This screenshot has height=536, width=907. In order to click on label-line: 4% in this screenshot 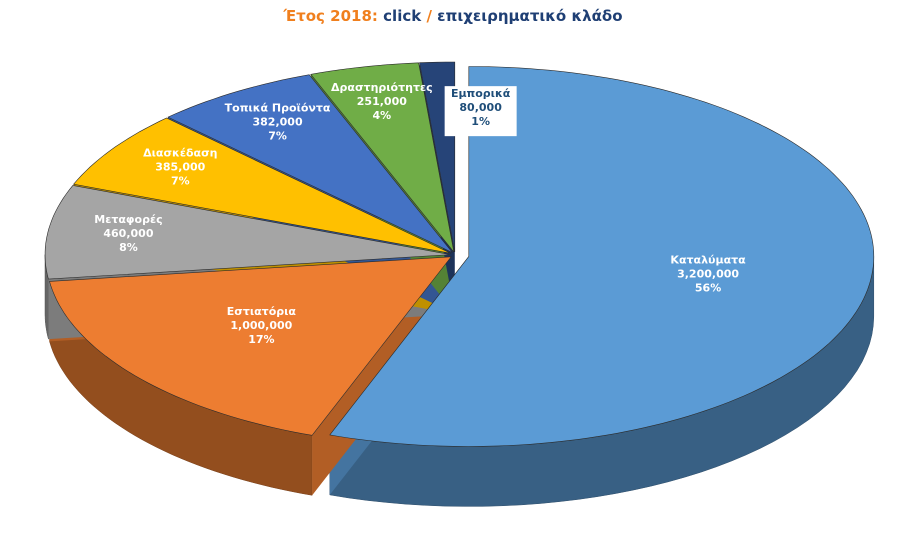, I will do `click(381, 115)`.